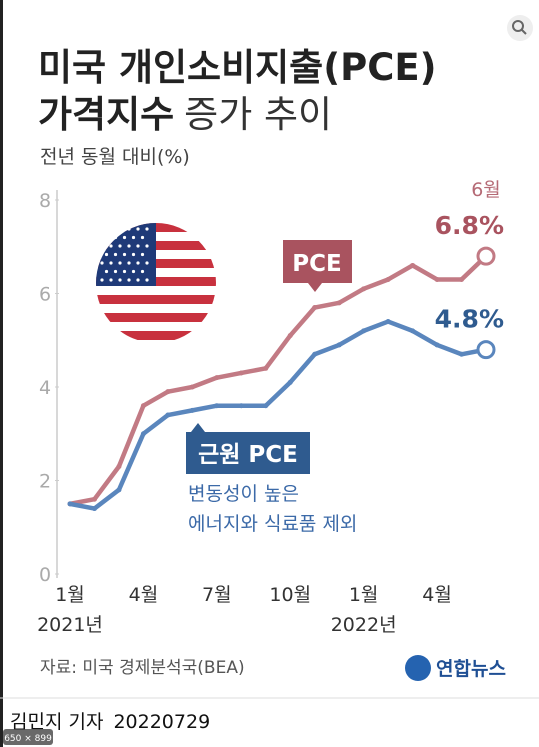 The width and height of the screenshot is (539, 747). What do you see at coordinates (161, 722) in the screenshot?
I see `byline-date: 20220729` at bounding box center [161, 722].